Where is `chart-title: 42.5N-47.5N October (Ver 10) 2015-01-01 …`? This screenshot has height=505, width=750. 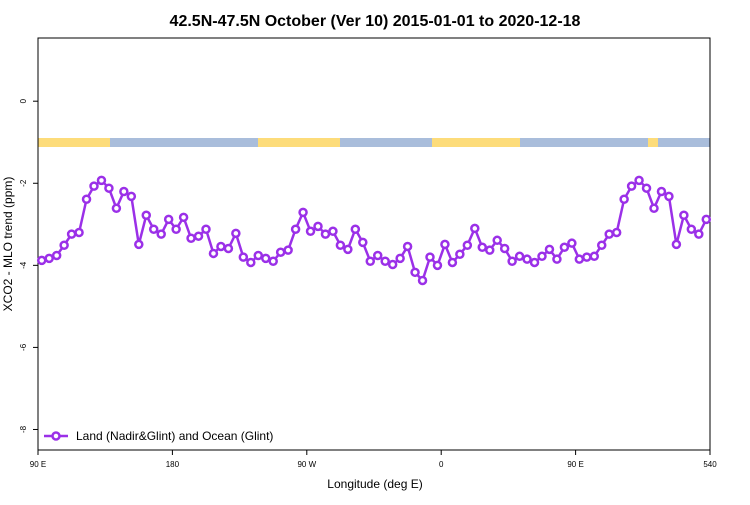 chart-title: 42.5N-47.5N October (Ver 10) 2015-01-01 … is located at coordinates (375, 21).